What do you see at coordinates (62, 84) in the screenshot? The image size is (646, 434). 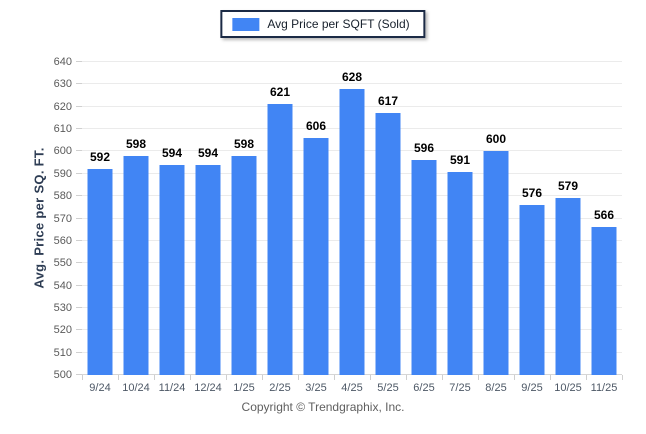 I see `y-tick-label: 630` at bounding box center [62, 84].